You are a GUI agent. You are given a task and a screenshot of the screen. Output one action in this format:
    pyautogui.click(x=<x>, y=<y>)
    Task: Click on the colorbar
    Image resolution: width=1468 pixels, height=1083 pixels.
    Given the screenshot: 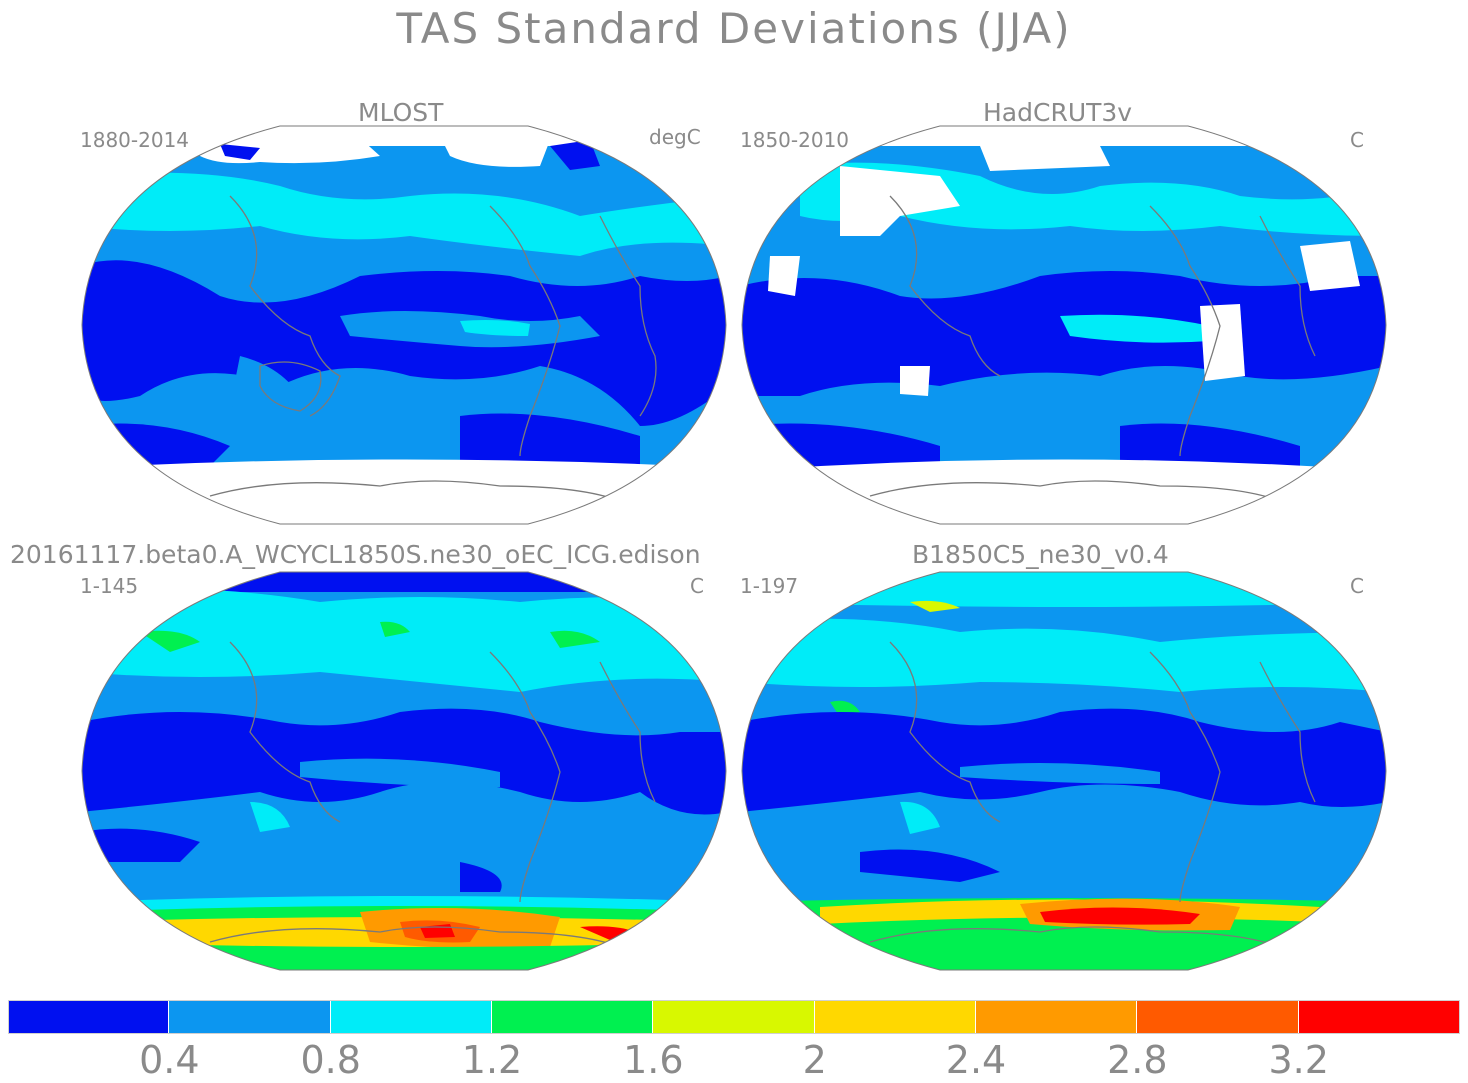 What is the action you would take?
    pyautogui.click(x=734, y=1017)
    